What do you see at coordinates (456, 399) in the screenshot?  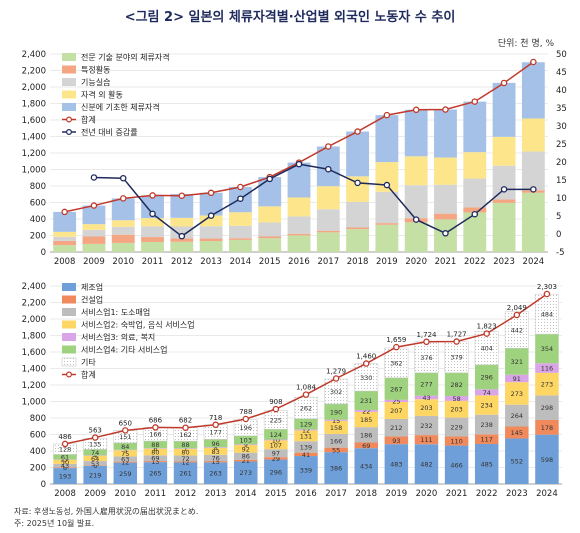 I see `data-label: 58` at bounding box center [456, 399].